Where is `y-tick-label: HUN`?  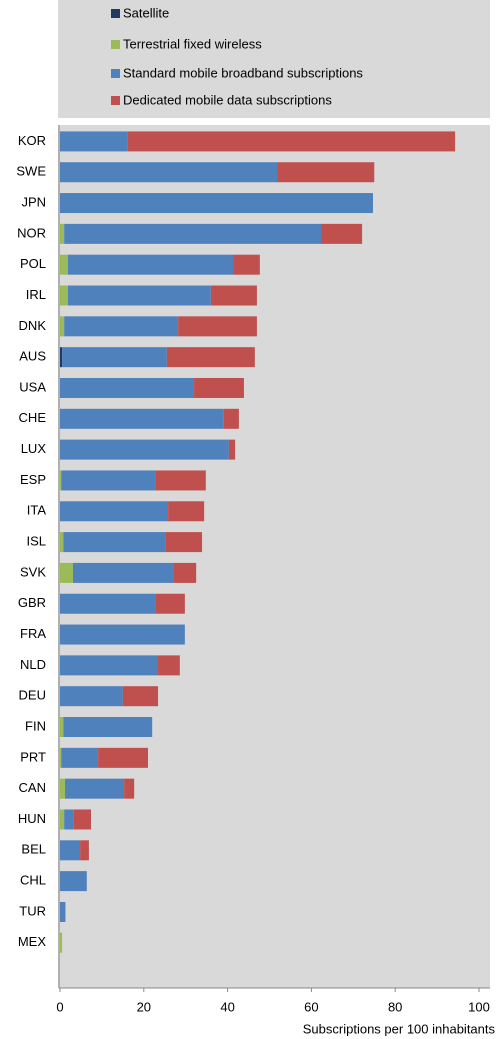
y-tick-label: HUN is located at coordinates (32, 818).